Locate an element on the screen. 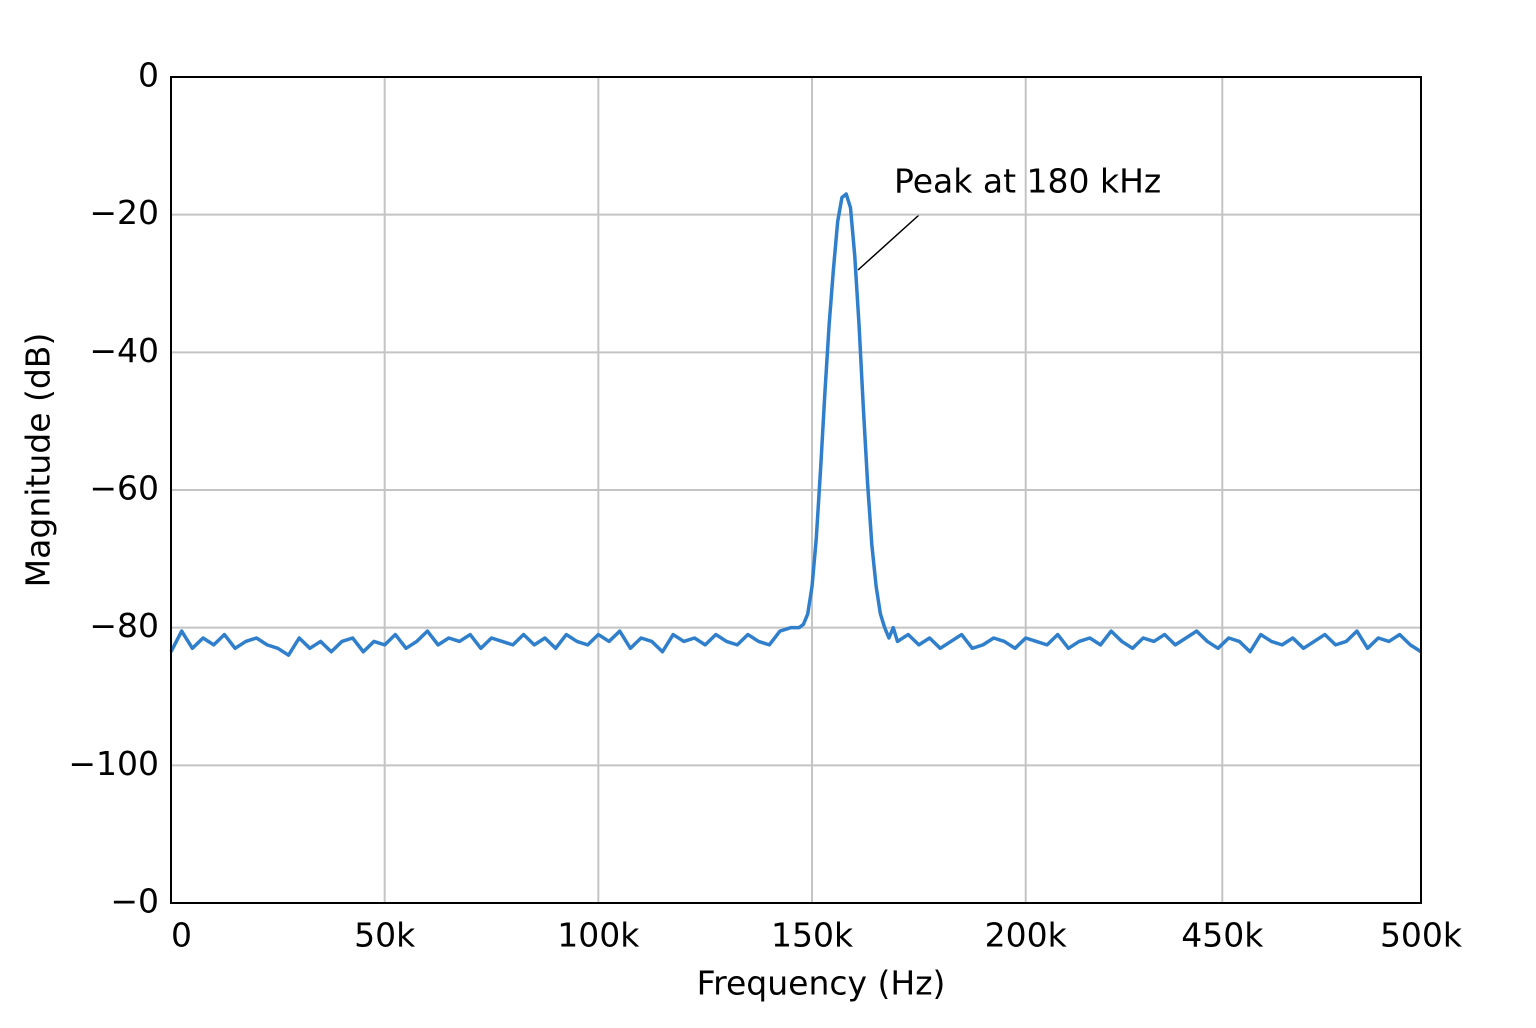  x-tick-label: 200k is located at coordinates (1026, 935).